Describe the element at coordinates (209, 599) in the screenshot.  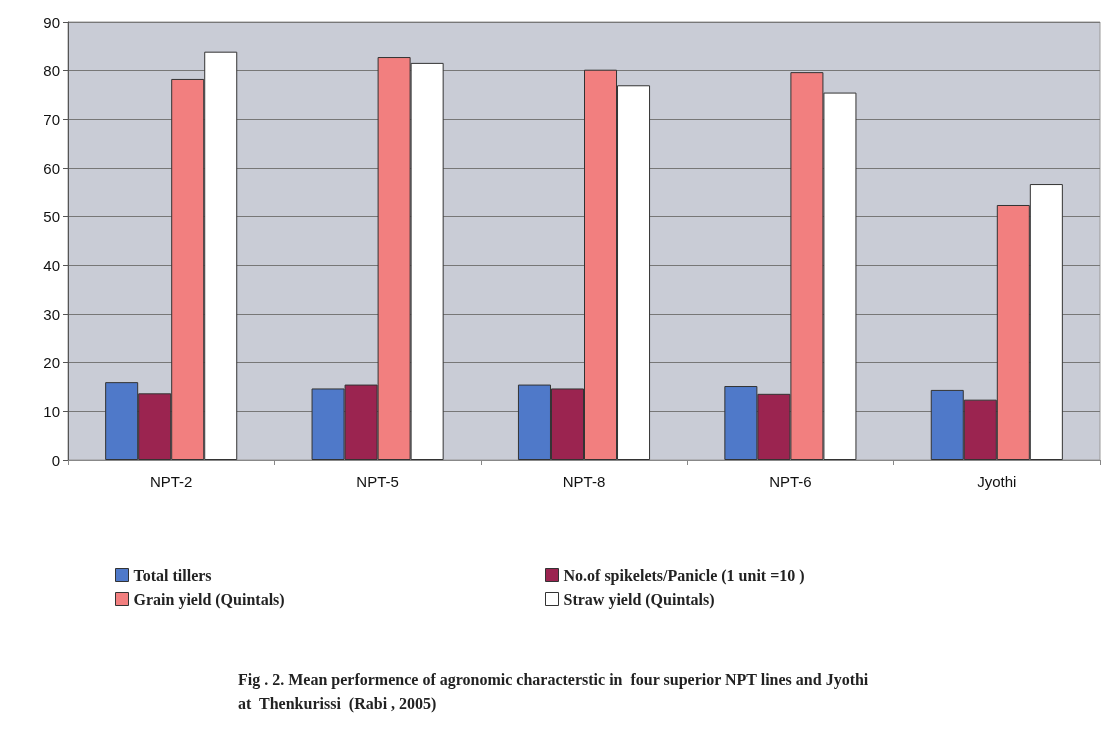
I see `legend-label: Grain yield (Quintals)` at that location.